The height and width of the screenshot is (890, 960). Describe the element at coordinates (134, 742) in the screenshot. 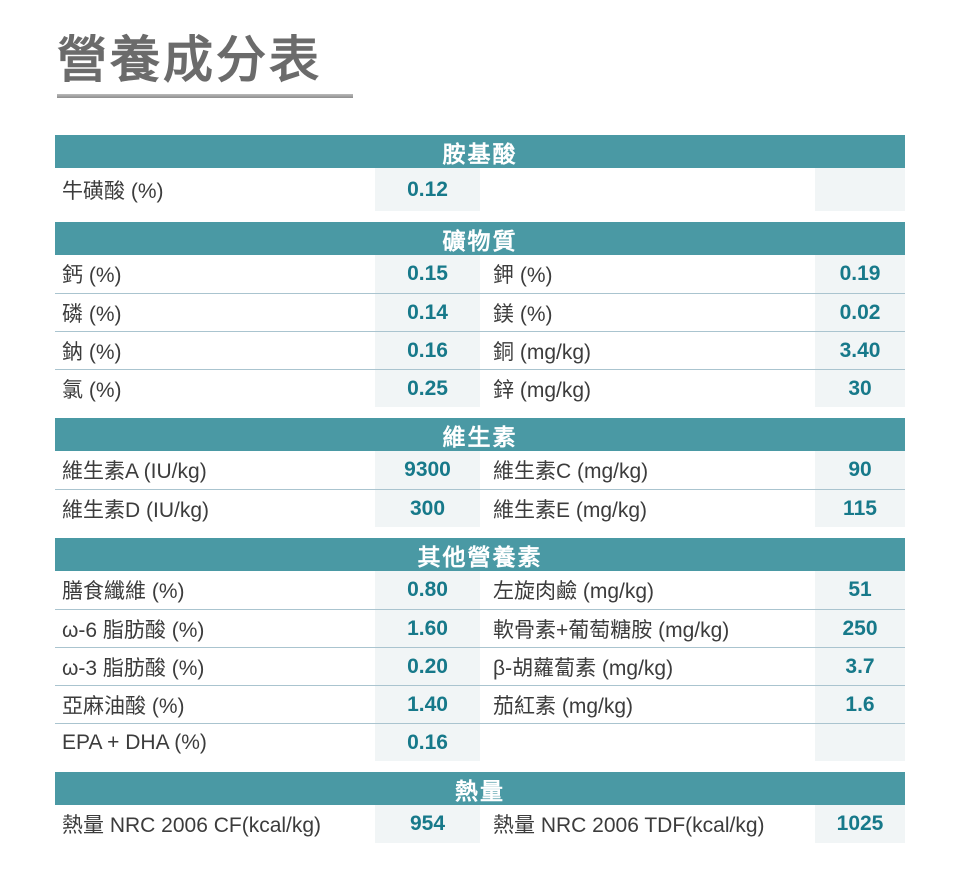

I see `nutrient-name: EPA + DHA (%)` at that location.